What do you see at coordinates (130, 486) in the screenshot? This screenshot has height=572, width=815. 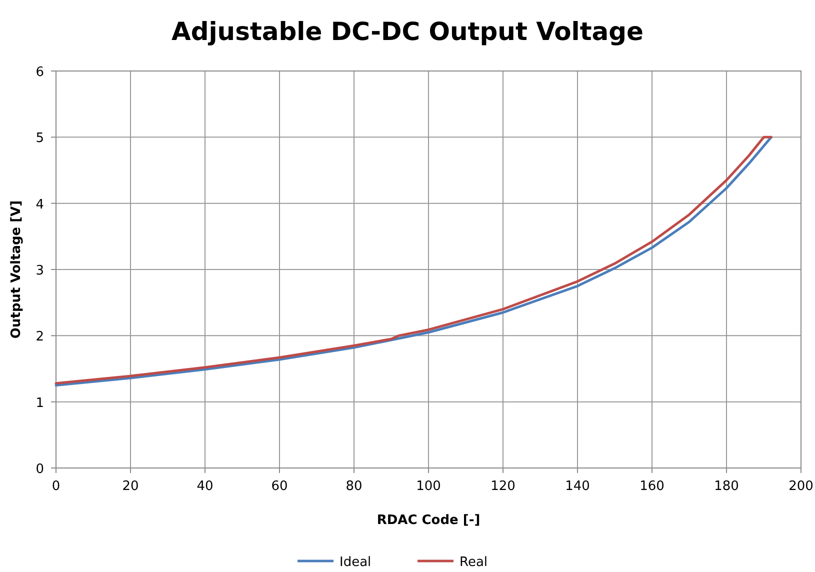 I see `x-tick-label: 20` at bounding box center [130, 486].